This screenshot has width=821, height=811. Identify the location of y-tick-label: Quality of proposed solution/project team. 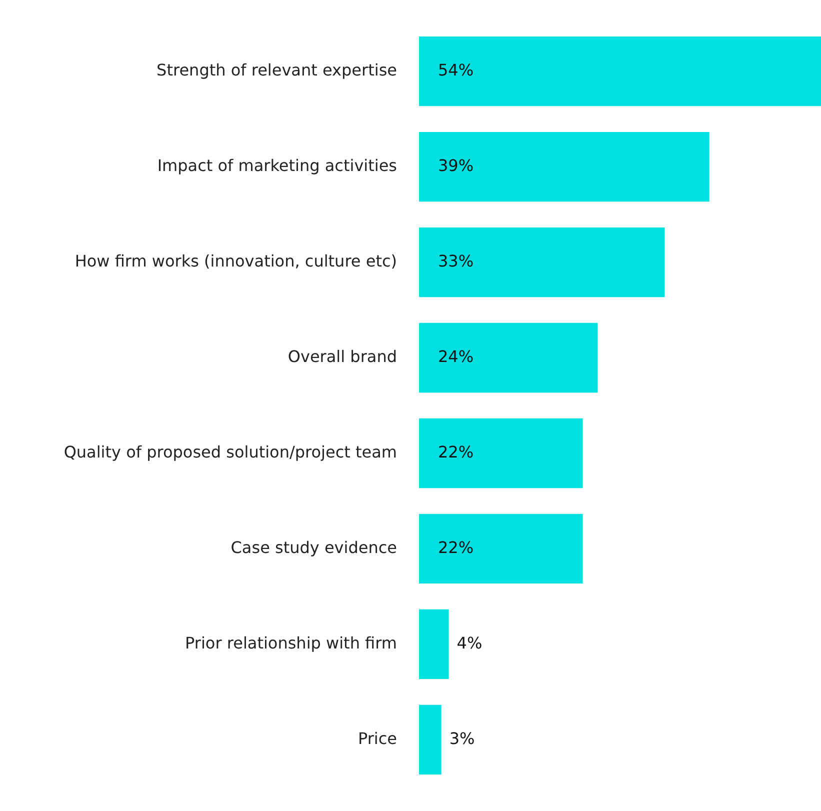
(230, 452).